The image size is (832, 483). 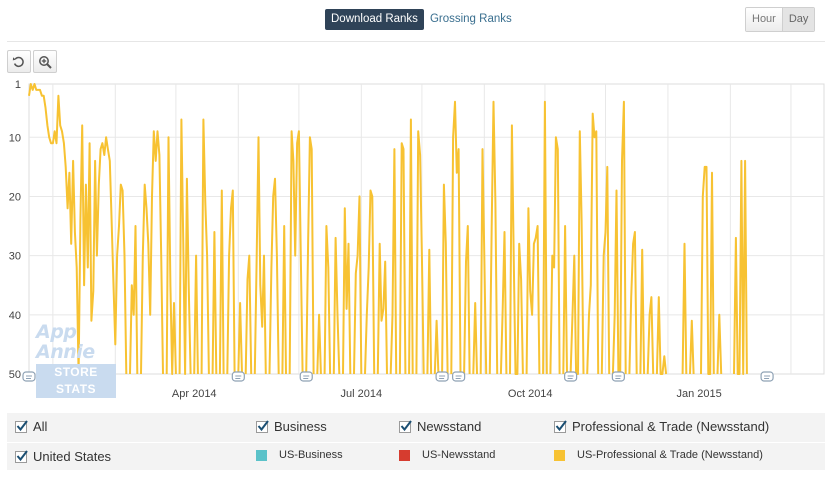 I want to click on x-tick-label: Jan 2015, so click(x=699, y=394).